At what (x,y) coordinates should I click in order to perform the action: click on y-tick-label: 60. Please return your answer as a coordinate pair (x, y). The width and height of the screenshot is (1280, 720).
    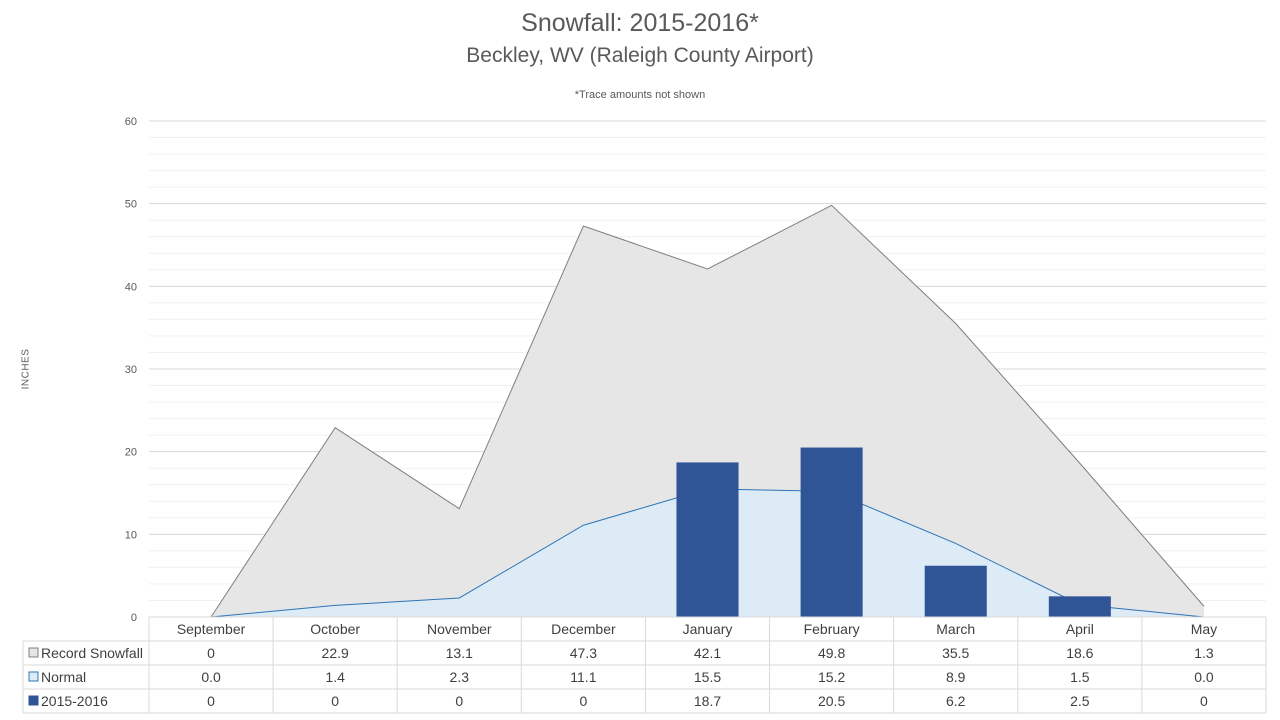
    Looking at the image, I should click on (131, 122).